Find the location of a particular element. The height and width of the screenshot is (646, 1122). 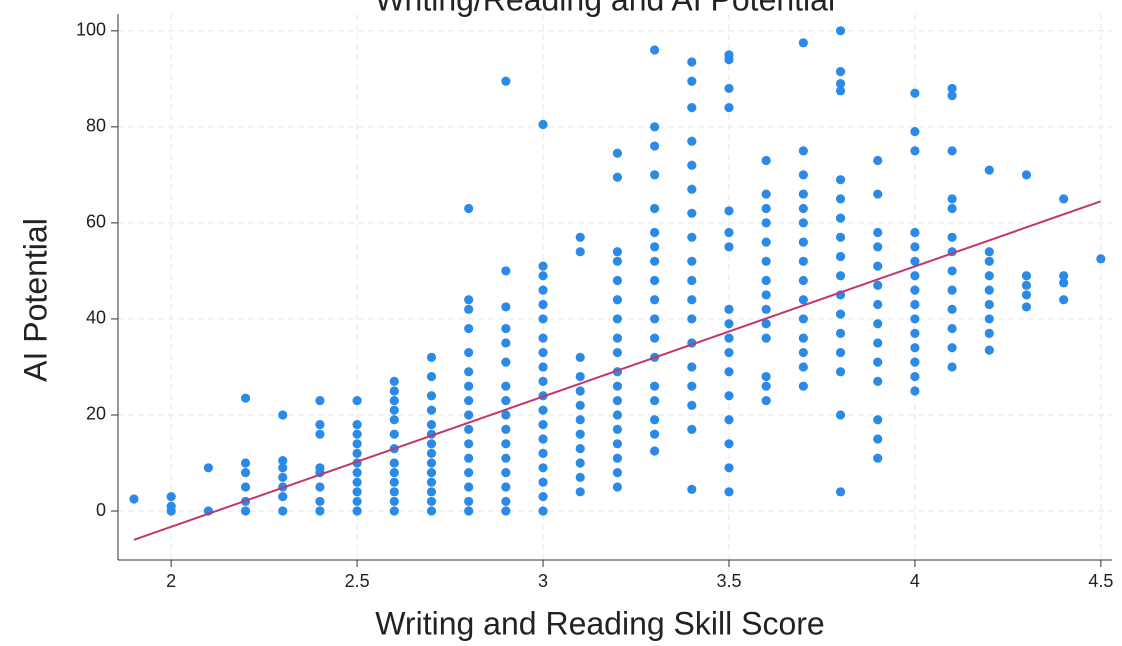

chart-title: Writing/Reading and AI Potential is located at coordinates (605, 8).